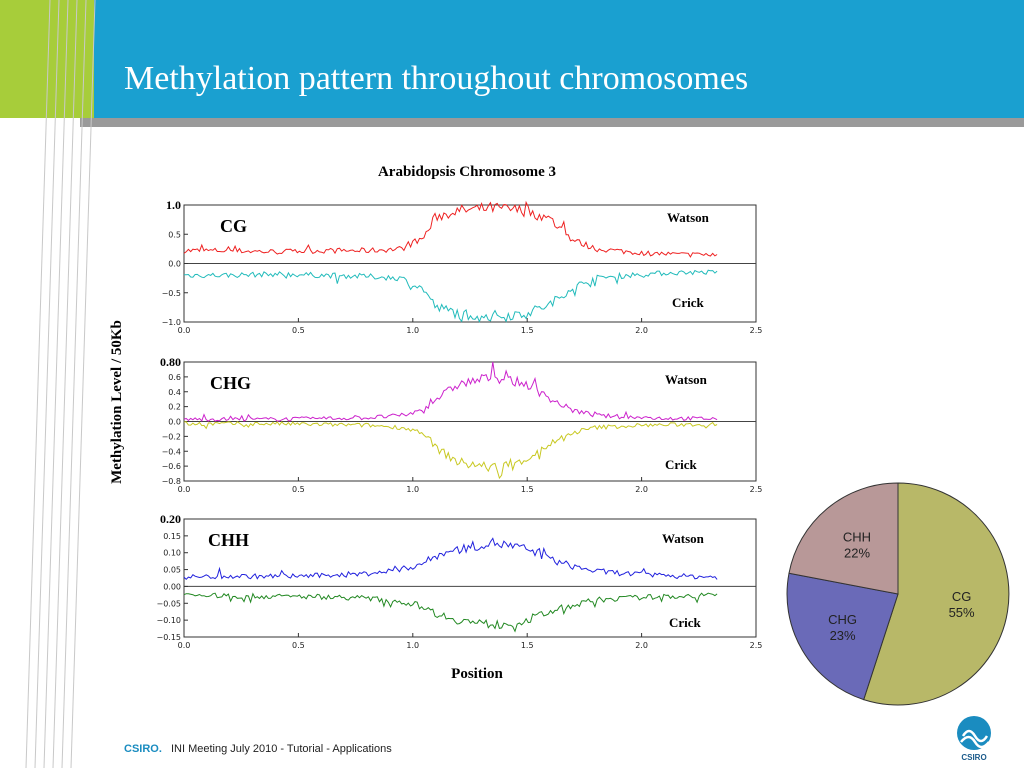 This screenshot has width=1024, height=768. Describe the element at coordinates (230, 383) in the screenshot. I see `panel-label: CHG` at that location.